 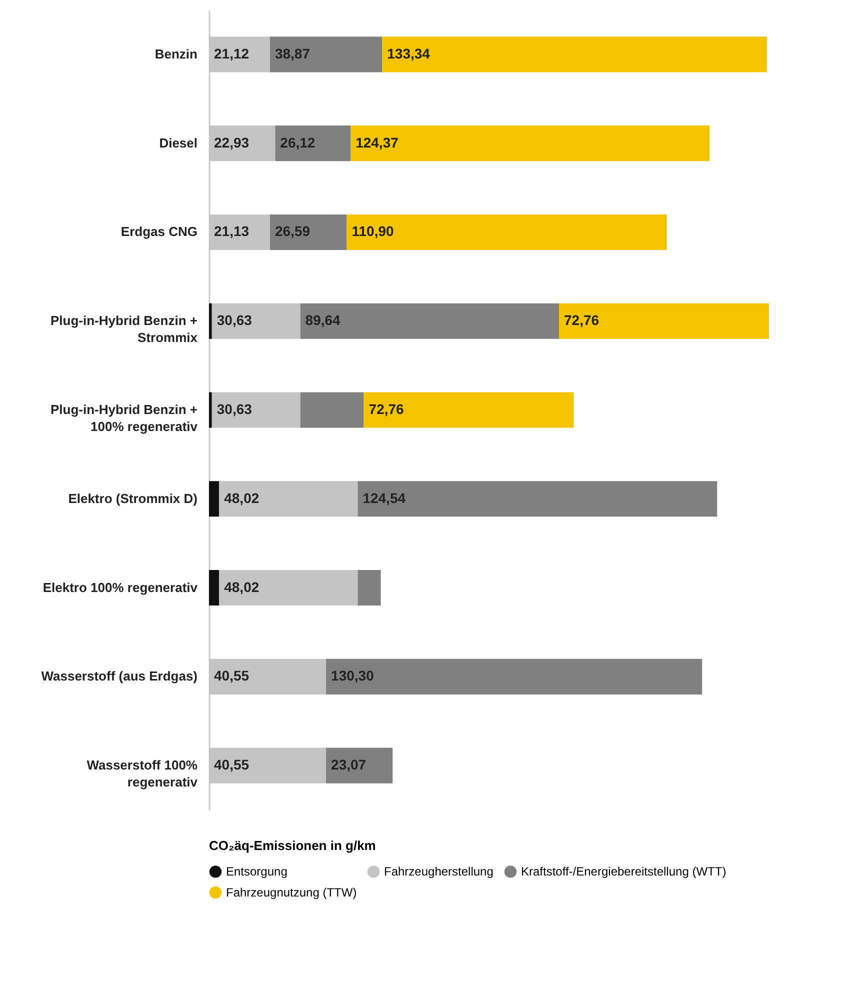 I want to click on y-tick-label: Plug-in-Hybrid Benzin + 100% regenerativ, so click(x=124, y=418).